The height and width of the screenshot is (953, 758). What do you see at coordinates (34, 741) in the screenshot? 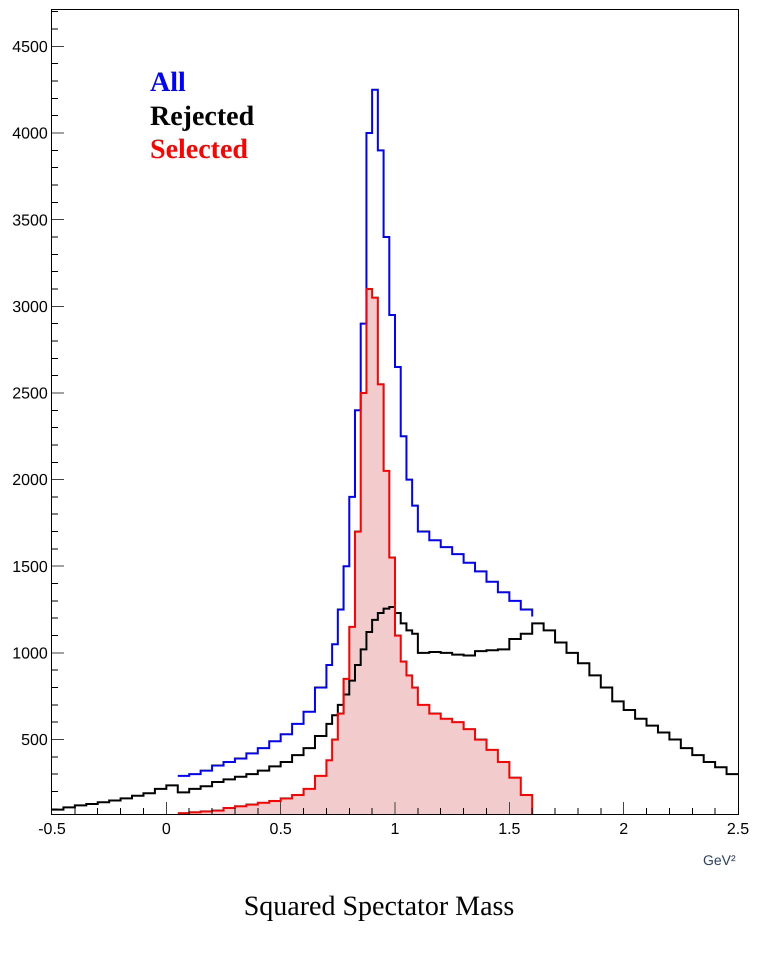
I see `y-tick-label: 500` at bounding box center [34, 741].